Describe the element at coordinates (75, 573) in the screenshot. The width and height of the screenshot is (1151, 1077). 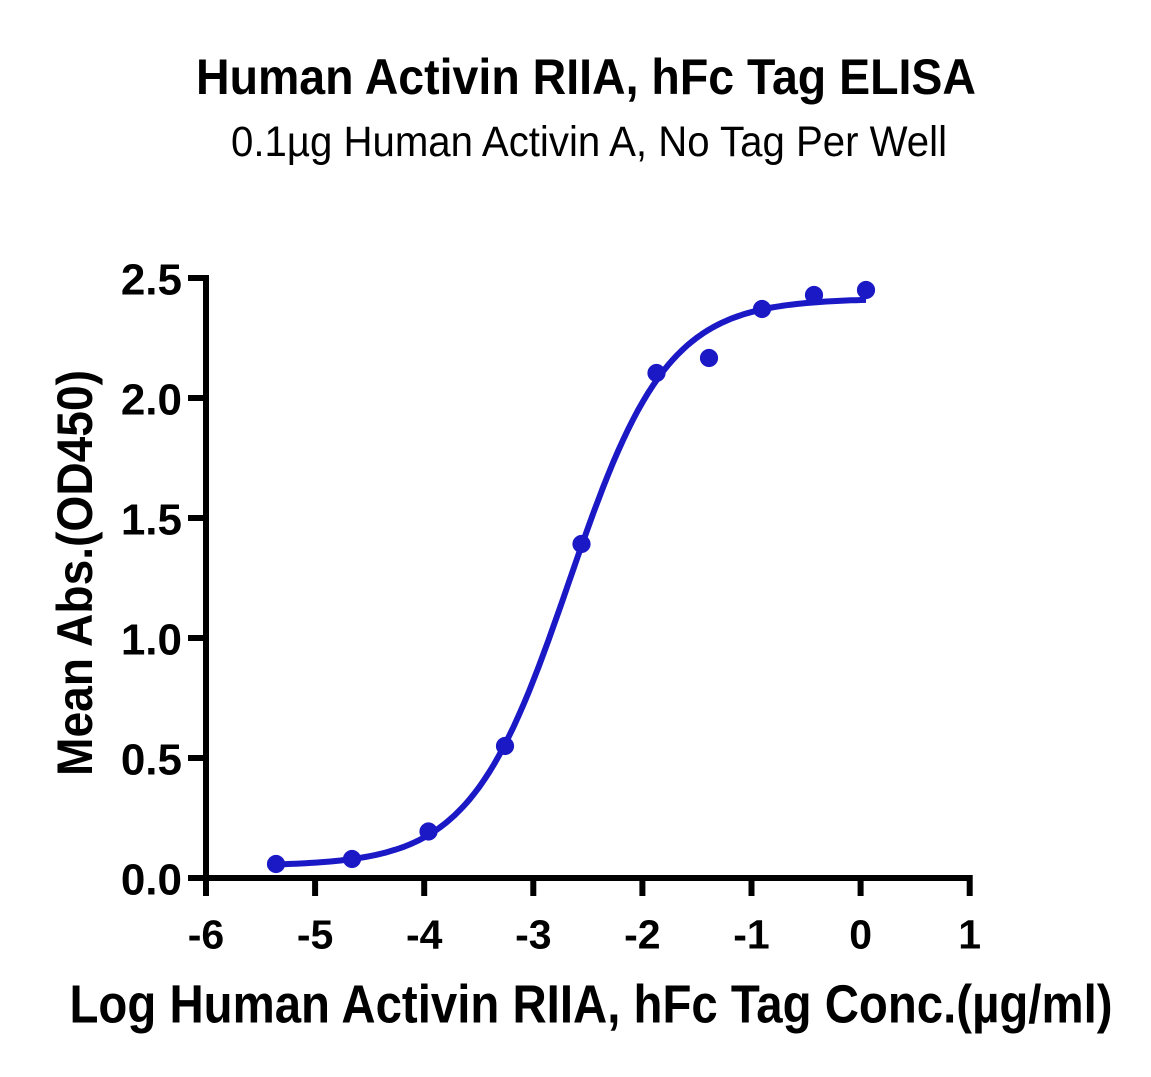
I see `svg-text: Mean Abs.(OD450)` at that location.